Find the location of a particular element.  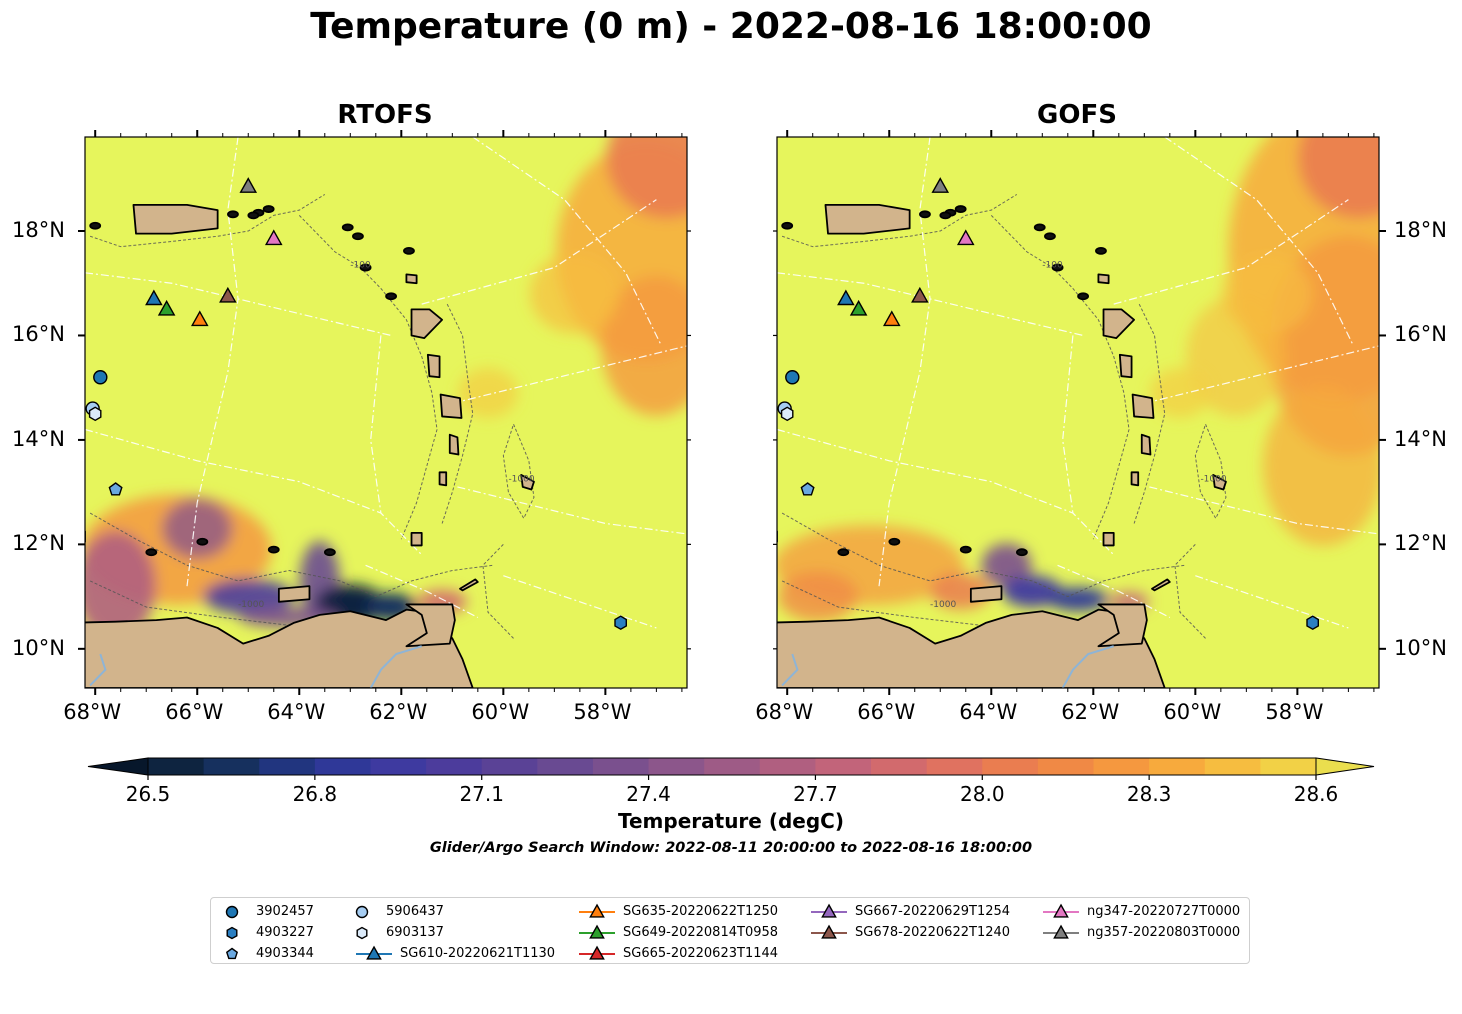

contour-label: -100 is located at coordinates (360, 266).